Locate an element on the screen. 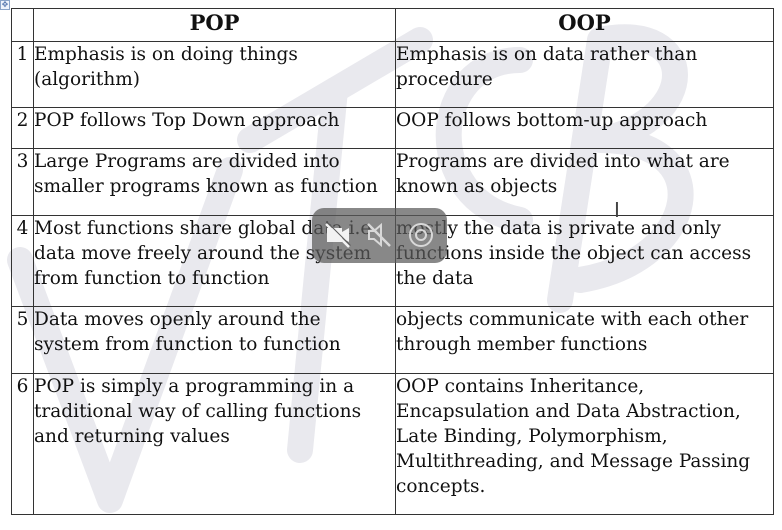 This screenshot has height=530, width=782. row-number: 1 is located at coordinates (22, 74).